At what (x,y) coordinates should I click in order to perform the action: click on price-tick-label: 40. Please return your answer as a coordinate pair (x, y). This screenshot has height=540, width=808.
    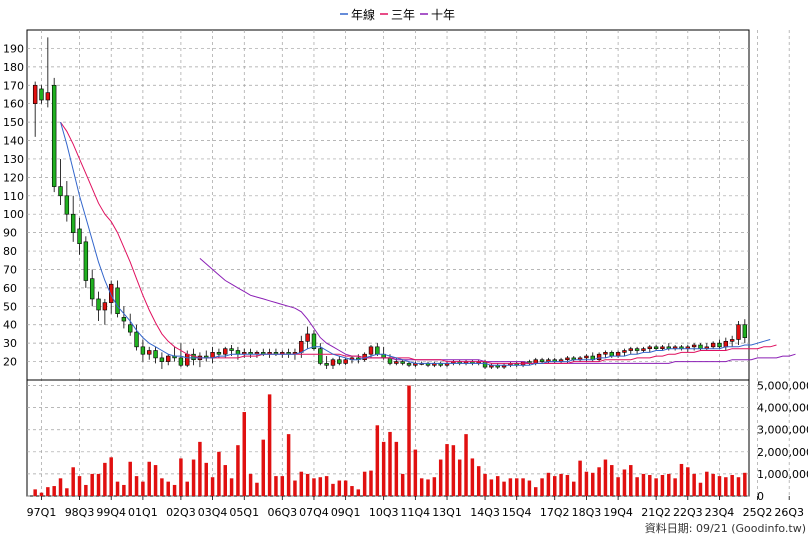
    Looking at the image, I should click on (10, 325).